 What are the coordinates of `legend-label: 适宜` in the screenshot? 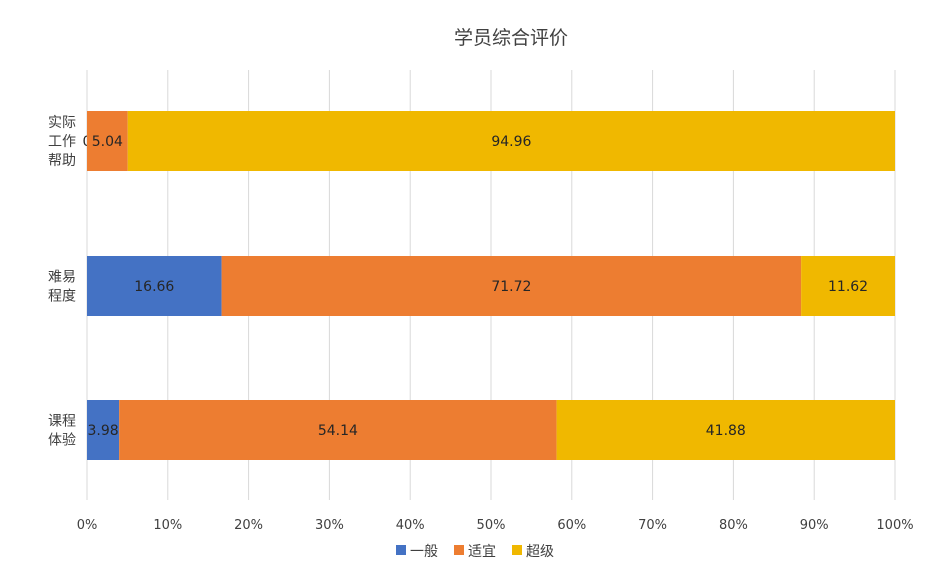 It's located at (482, 552).